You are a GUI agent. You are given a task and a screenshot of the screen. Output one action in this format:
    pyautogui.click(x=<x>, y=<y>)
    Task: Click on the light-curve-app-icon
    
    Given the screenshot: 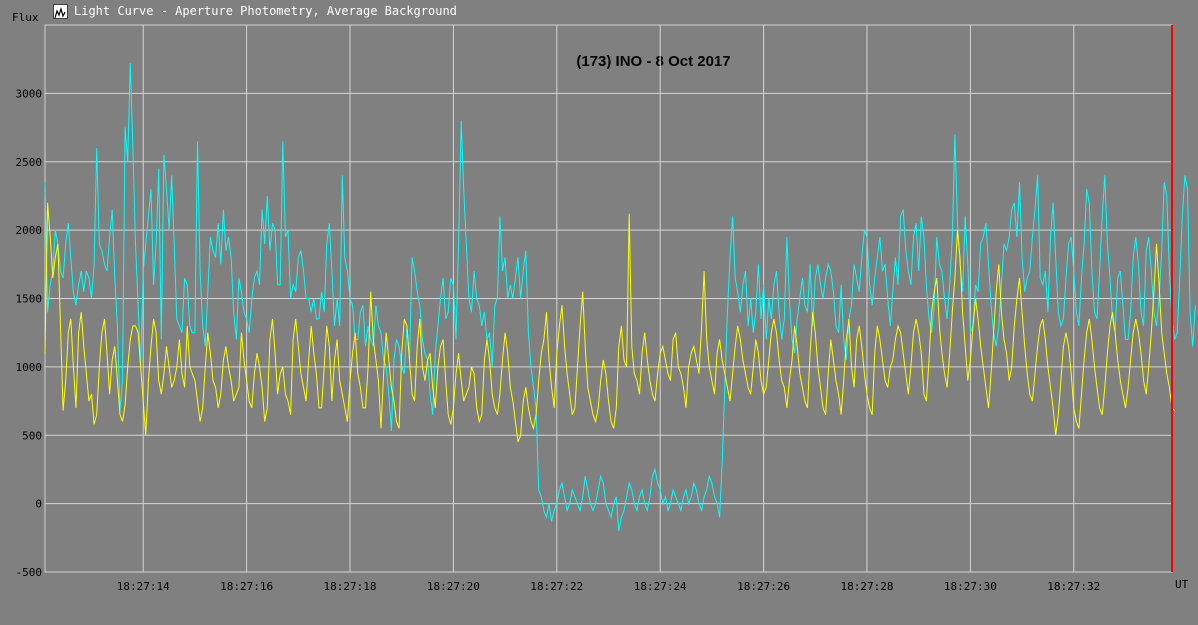 What is the action you would take?
    pyautogui.click(x=60, y=11)
    